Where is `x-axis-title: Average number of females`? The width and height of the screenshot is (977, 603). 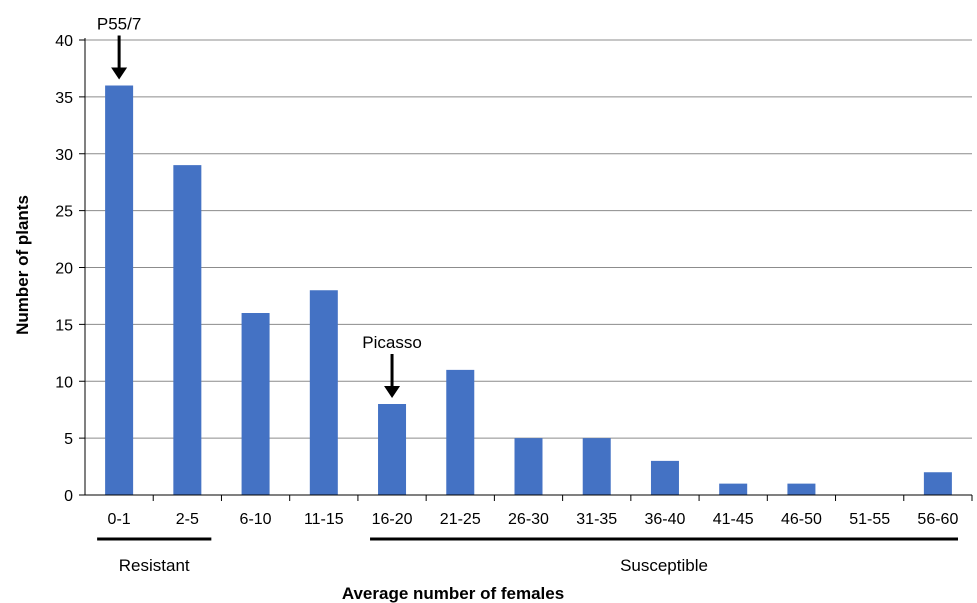 x-axis-title: Average number of females is located at coordinates (453, 593).